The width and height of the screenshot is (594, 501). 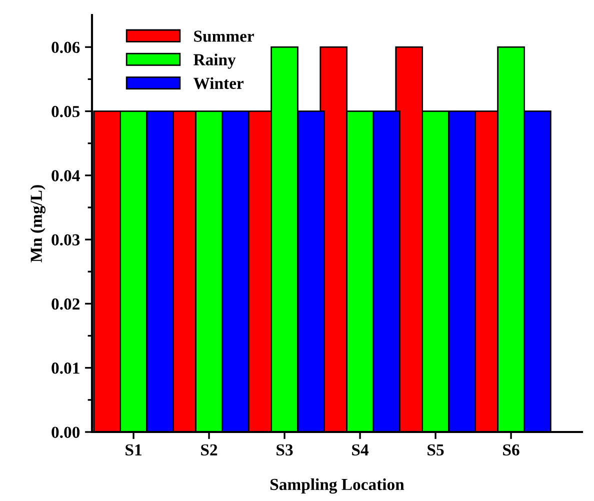 What do you see at coordinates (66, 176) in the screenshot?
I see `y-tick-label: 0.04` at bounding box center [66, 176].